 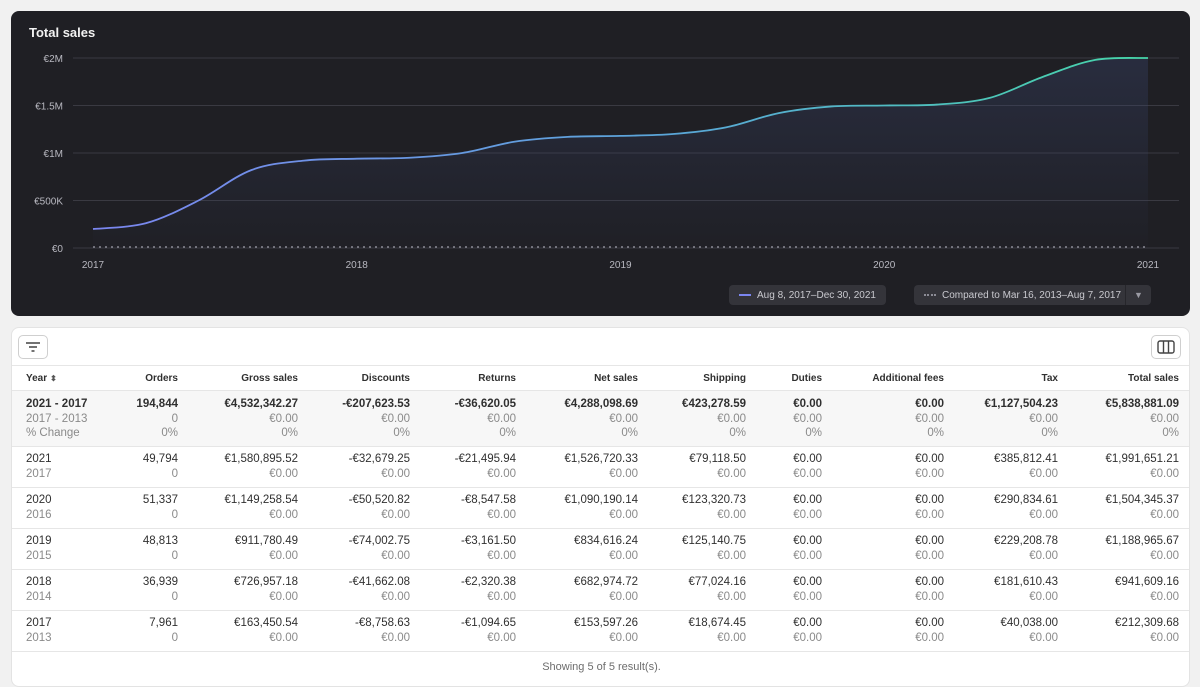 What do you see at coordinates (895, 378) in the screenshot?
I see `column-header-additional-fees: Additional fees` at bounding box center [895, 378].